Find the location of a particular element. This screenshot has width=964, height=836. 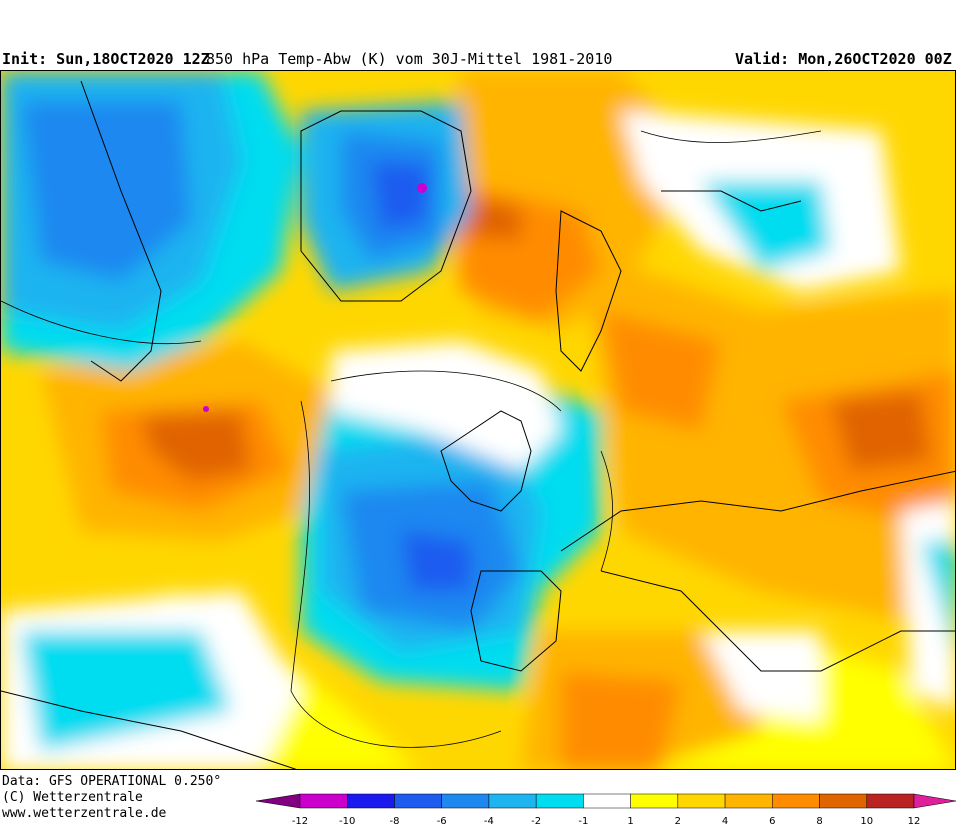

warm-peak-marker is located at coordinates (206, 409).